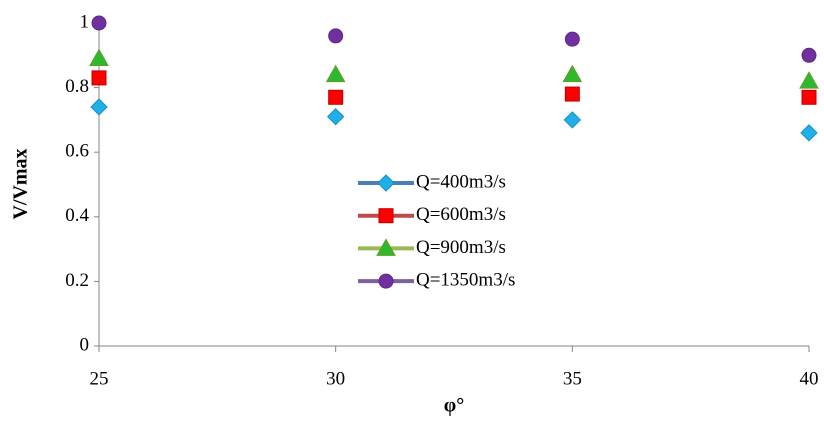 Image resolution: width=824 pixels, height=421 pixels. I want to click on legend-label: Q=1350m3/s, so click(465, 279).